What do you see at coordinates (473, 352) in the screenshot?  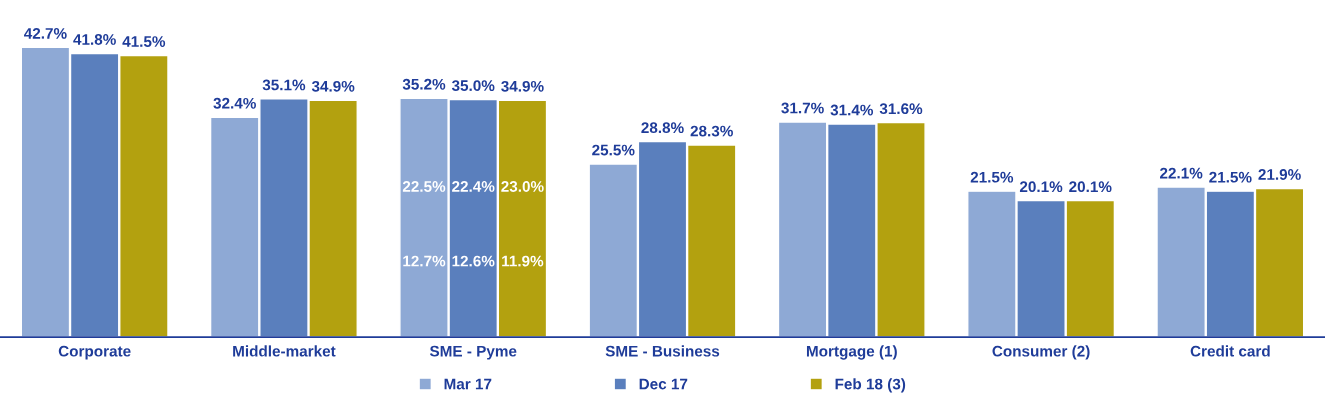 I see `x-tick-label: SME - Pyme` at bounding box center [473, 352].